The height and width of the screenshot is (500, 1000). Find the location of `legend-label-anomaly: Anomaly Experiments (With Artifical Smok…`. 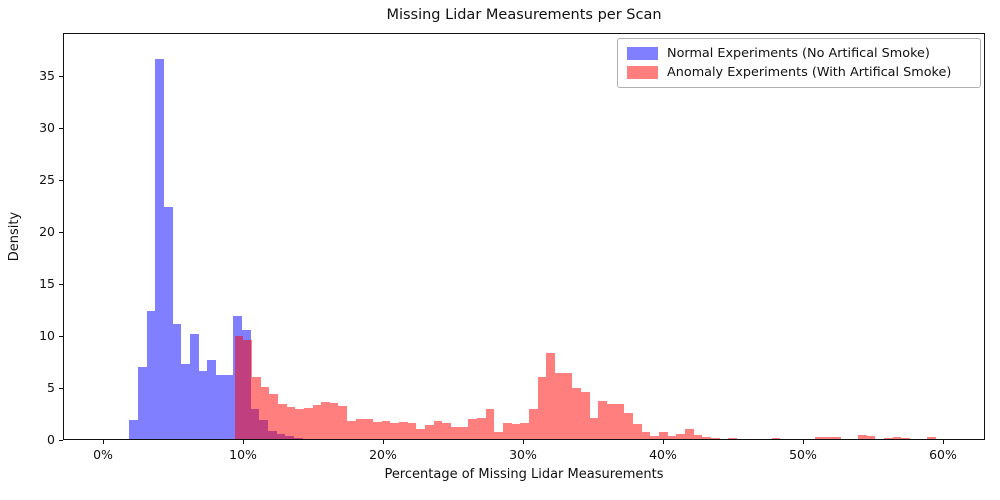

legend-label-anomaly: Anomaly Experiments (With Artifical Smok… is located at coordinates (809, 73).